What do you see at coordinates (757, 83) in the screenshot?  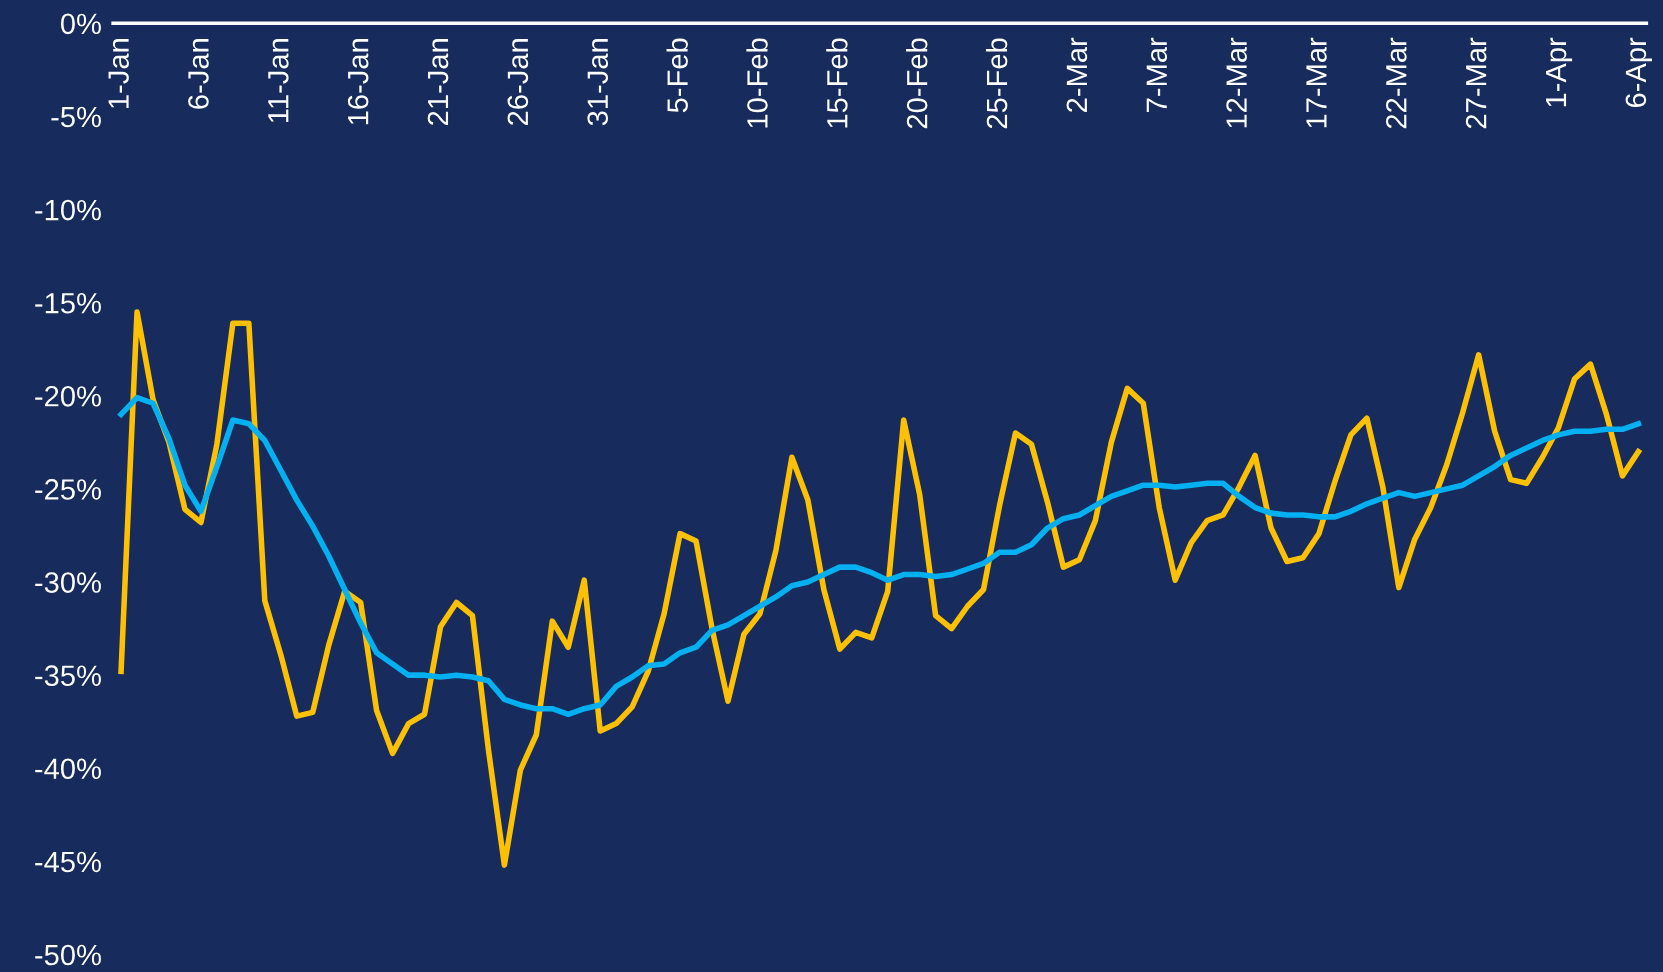 I see `x-tick-label: 10-Feb` at bounding box center [757, 83].